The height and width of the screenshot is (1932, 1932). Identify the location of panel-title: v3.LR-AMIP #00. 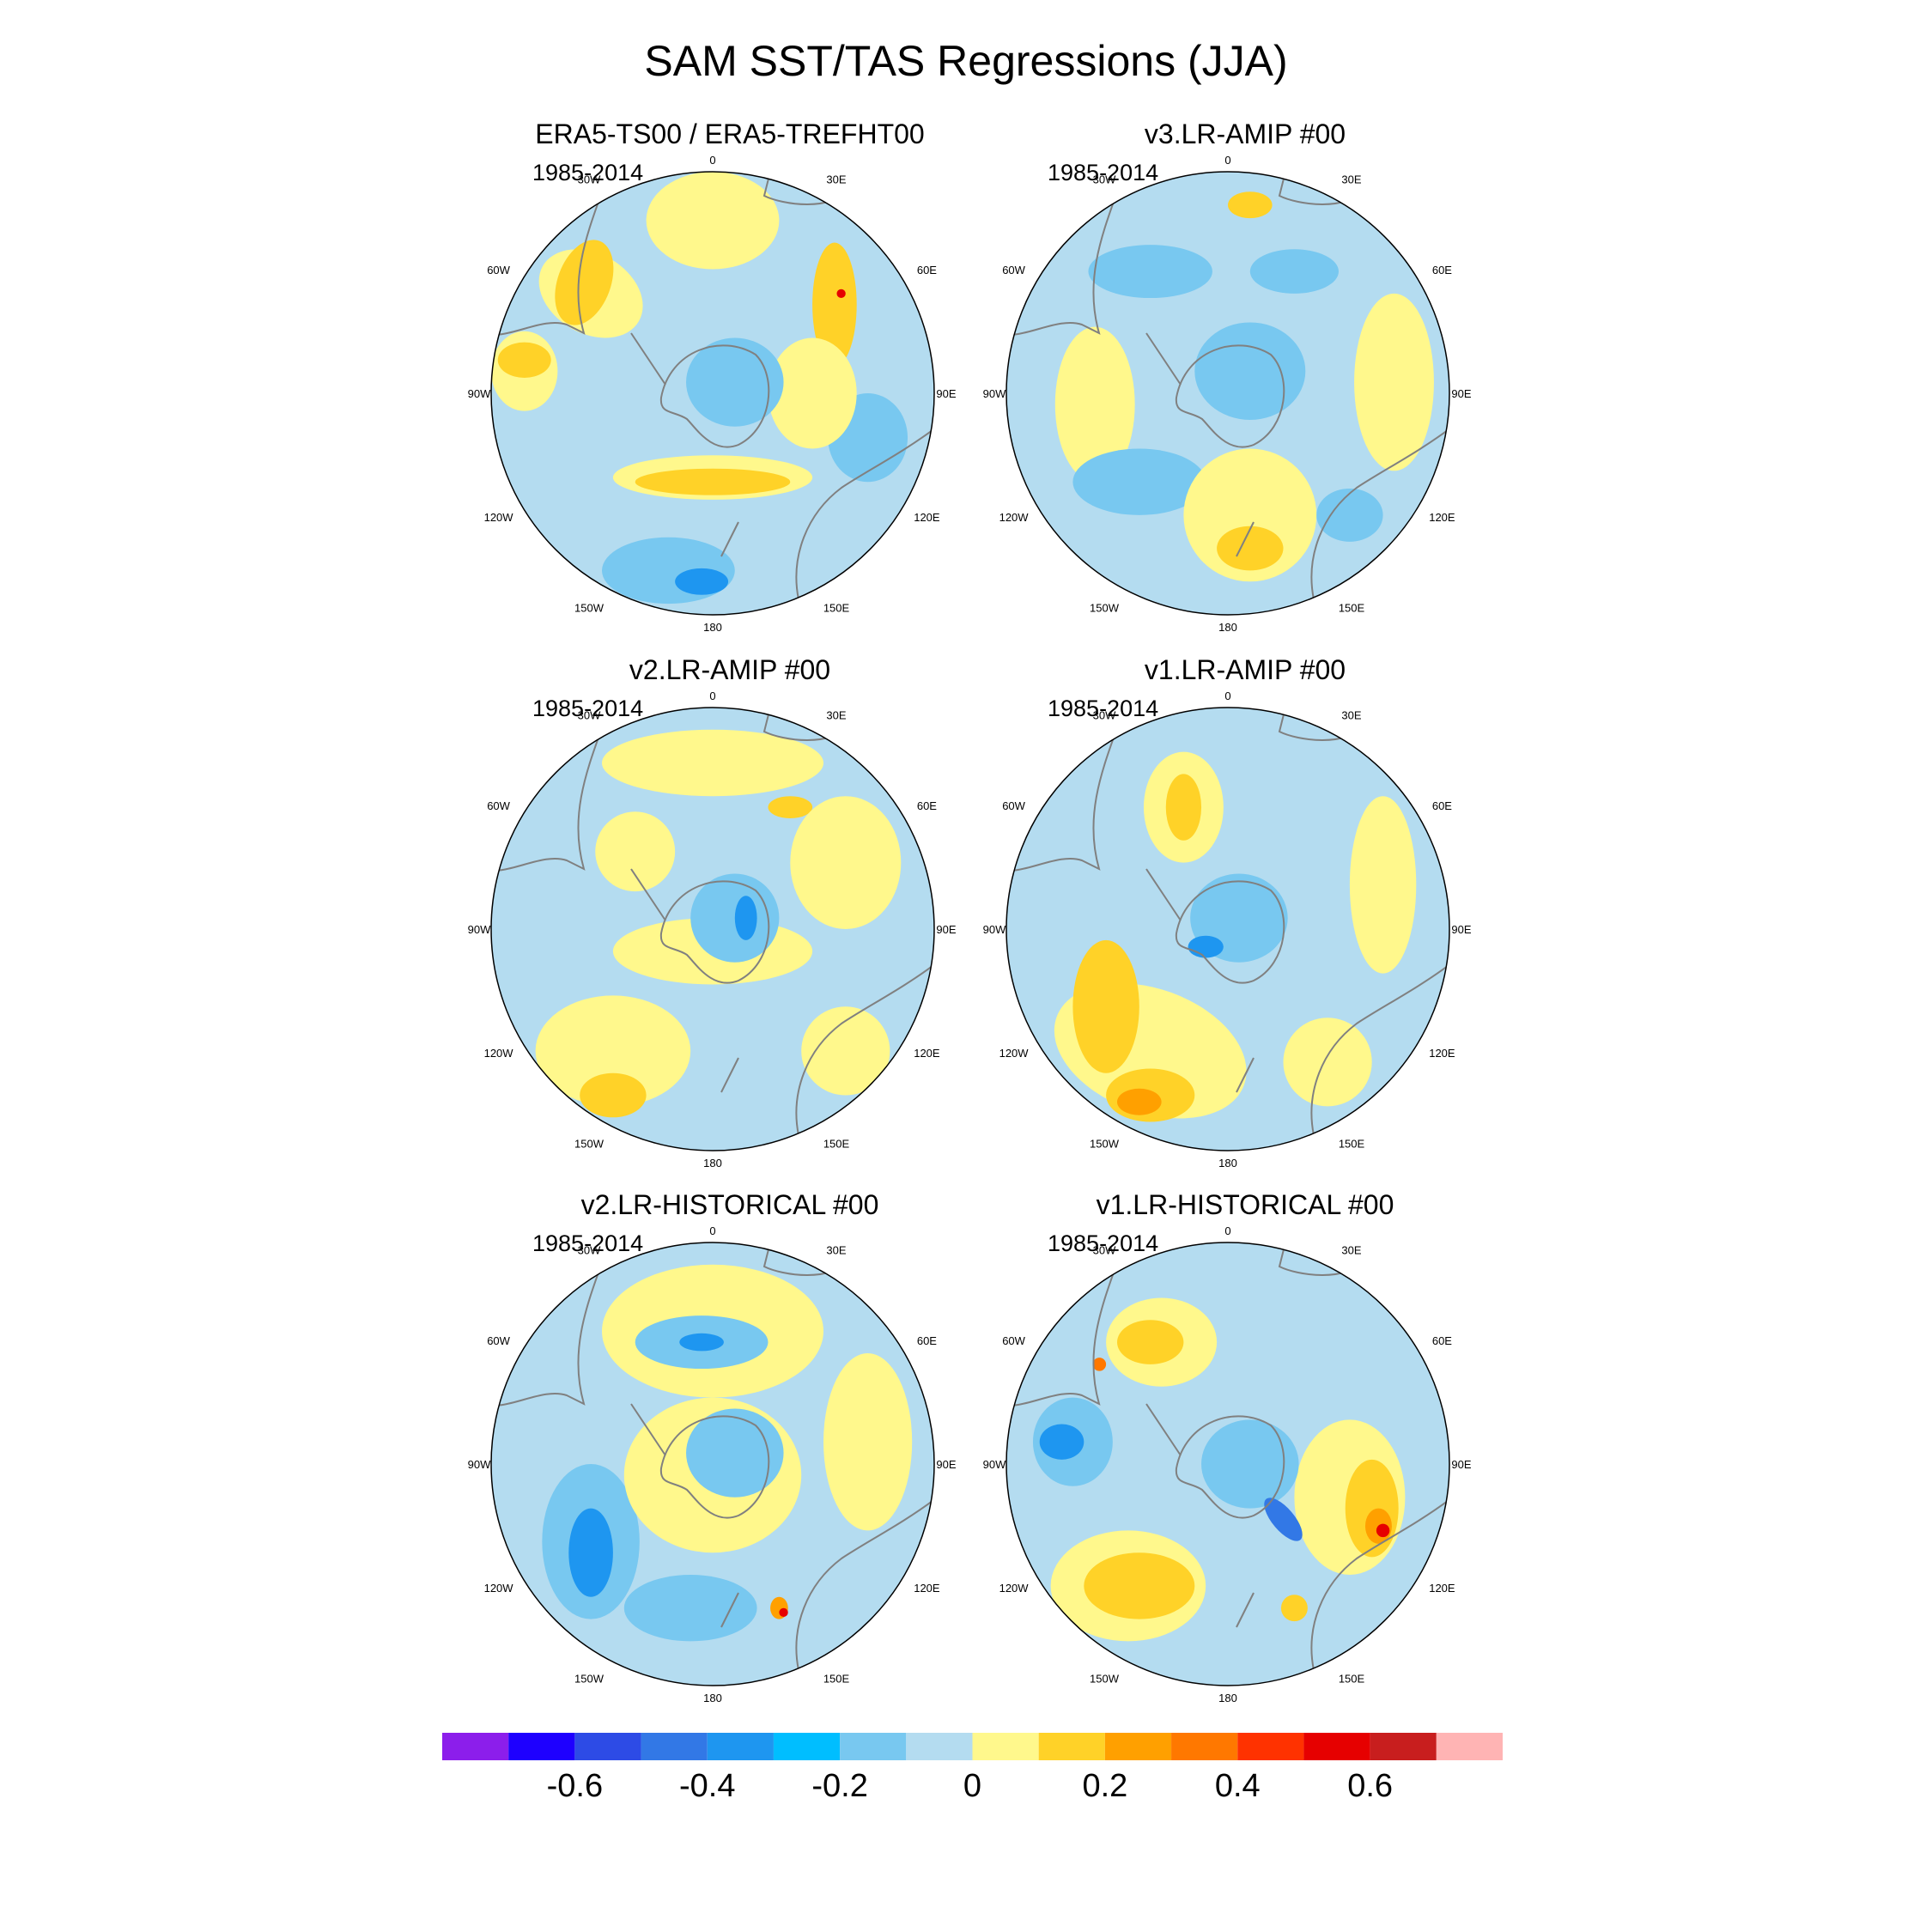
(1245, 133).